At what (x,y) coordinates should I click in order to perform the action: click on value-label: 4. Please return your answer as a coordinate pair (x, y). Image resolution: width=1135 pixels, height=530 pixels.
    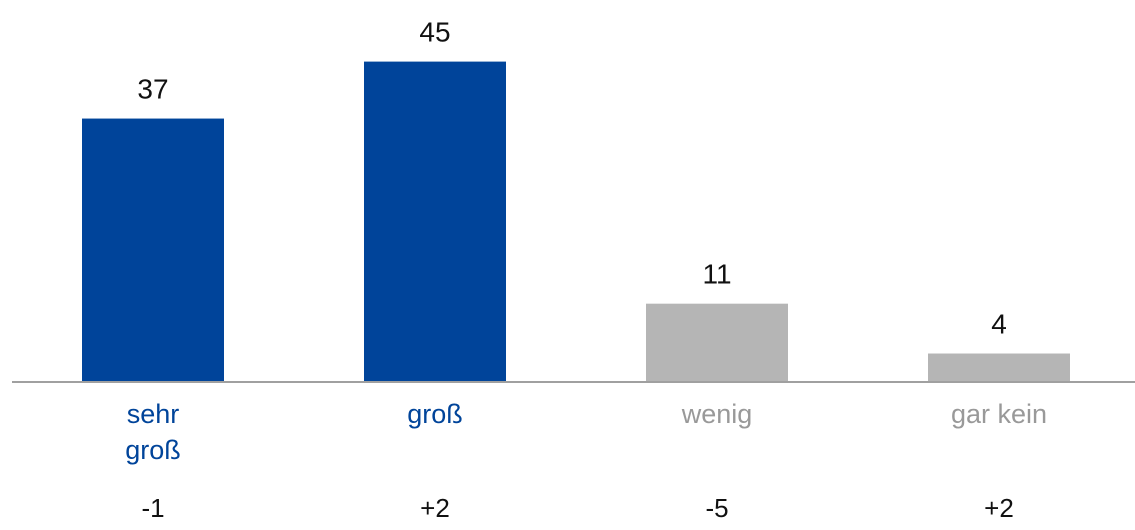
    Looking at the image, I should click on (999, 324).